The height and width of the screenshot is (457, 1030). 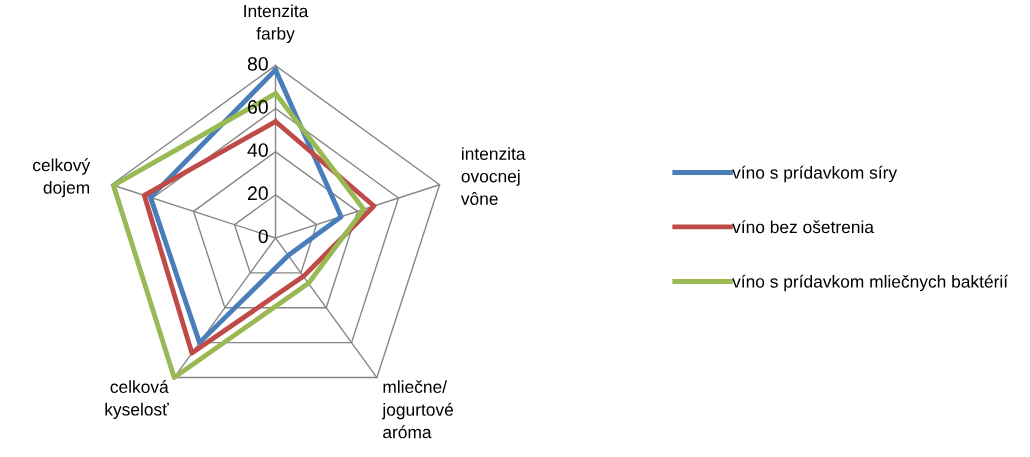 What do you see at coordinates (257, 63) in the screenshot?
I see `y-tick-label: 80` at bounding box center [257, 63].